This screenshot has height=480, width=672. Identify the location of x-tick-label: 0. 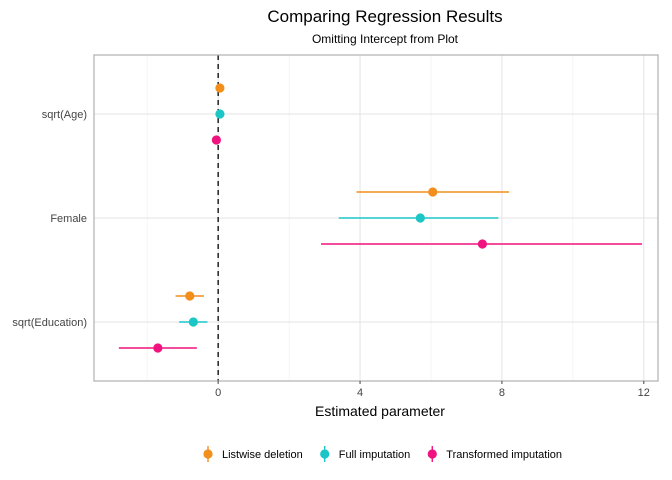
(218, 393).